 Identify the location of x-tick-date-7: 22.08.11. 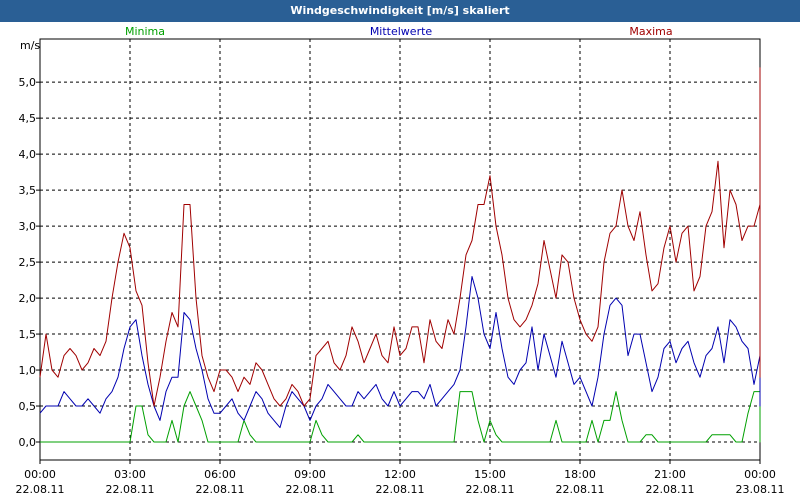
(670, 489).